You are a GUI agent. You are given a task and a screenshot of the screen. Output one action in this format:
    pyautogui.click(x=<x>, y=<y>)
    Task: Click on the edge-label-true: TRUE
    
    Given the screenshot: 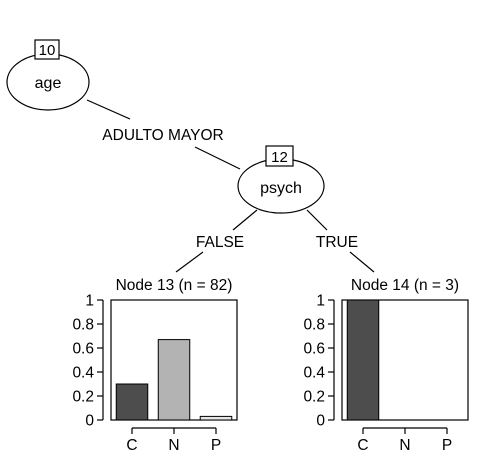 What is the action you would take?
    pyautogui.click(x=337, y=242)
    